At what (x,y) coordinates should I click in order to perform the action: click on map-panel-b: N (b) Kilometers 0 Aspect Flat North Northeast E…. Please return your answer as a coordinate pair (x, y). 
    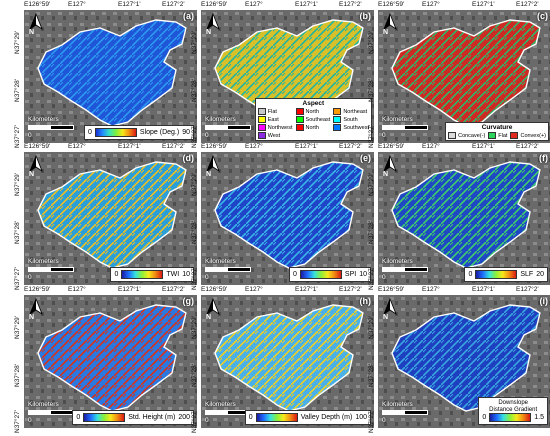
    Looking at the image, I should click on (287, 76).